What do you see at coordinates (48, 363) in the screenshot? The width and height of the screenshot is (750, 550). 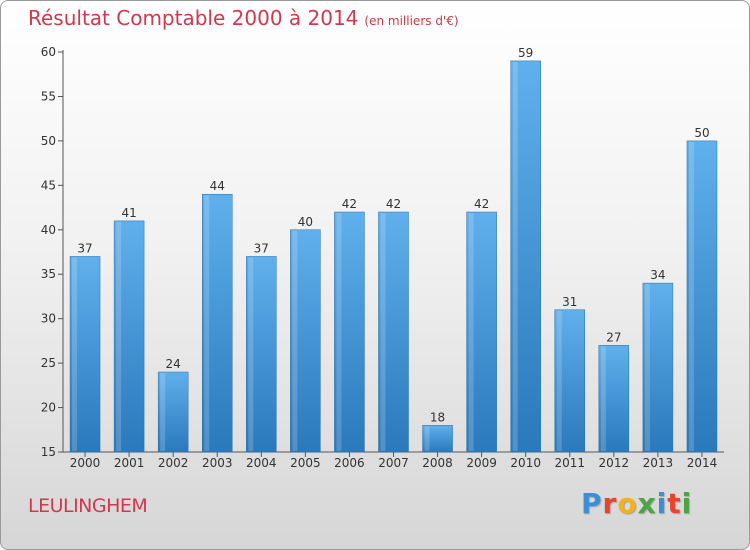 I see `y-tick-label: 25` at bounding box center [48, 363].